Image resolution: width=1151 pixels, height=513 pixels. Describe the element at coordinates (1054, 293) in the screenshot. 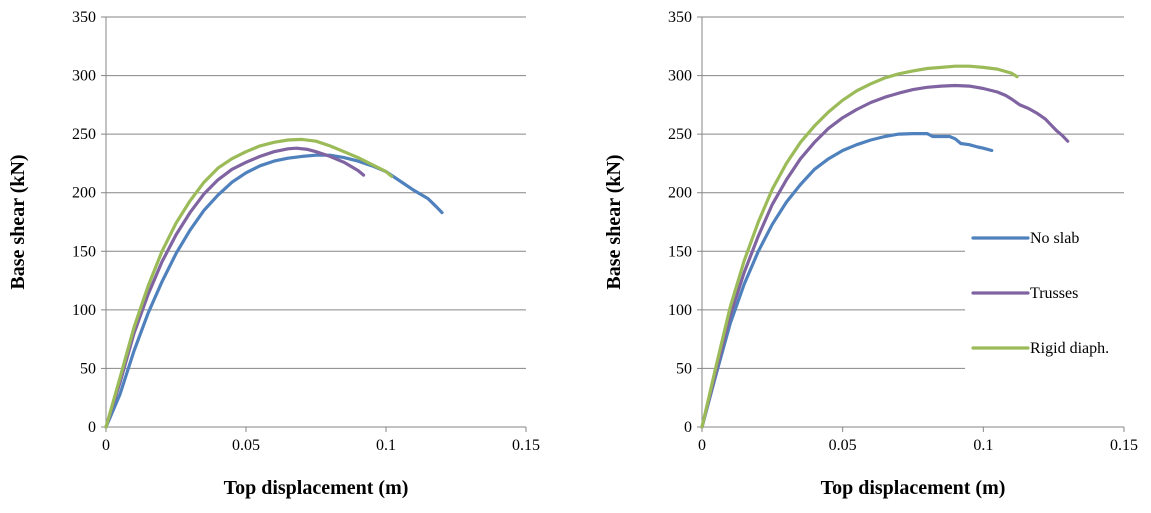

I see `legend-label-trusses: Trusses` at that location.